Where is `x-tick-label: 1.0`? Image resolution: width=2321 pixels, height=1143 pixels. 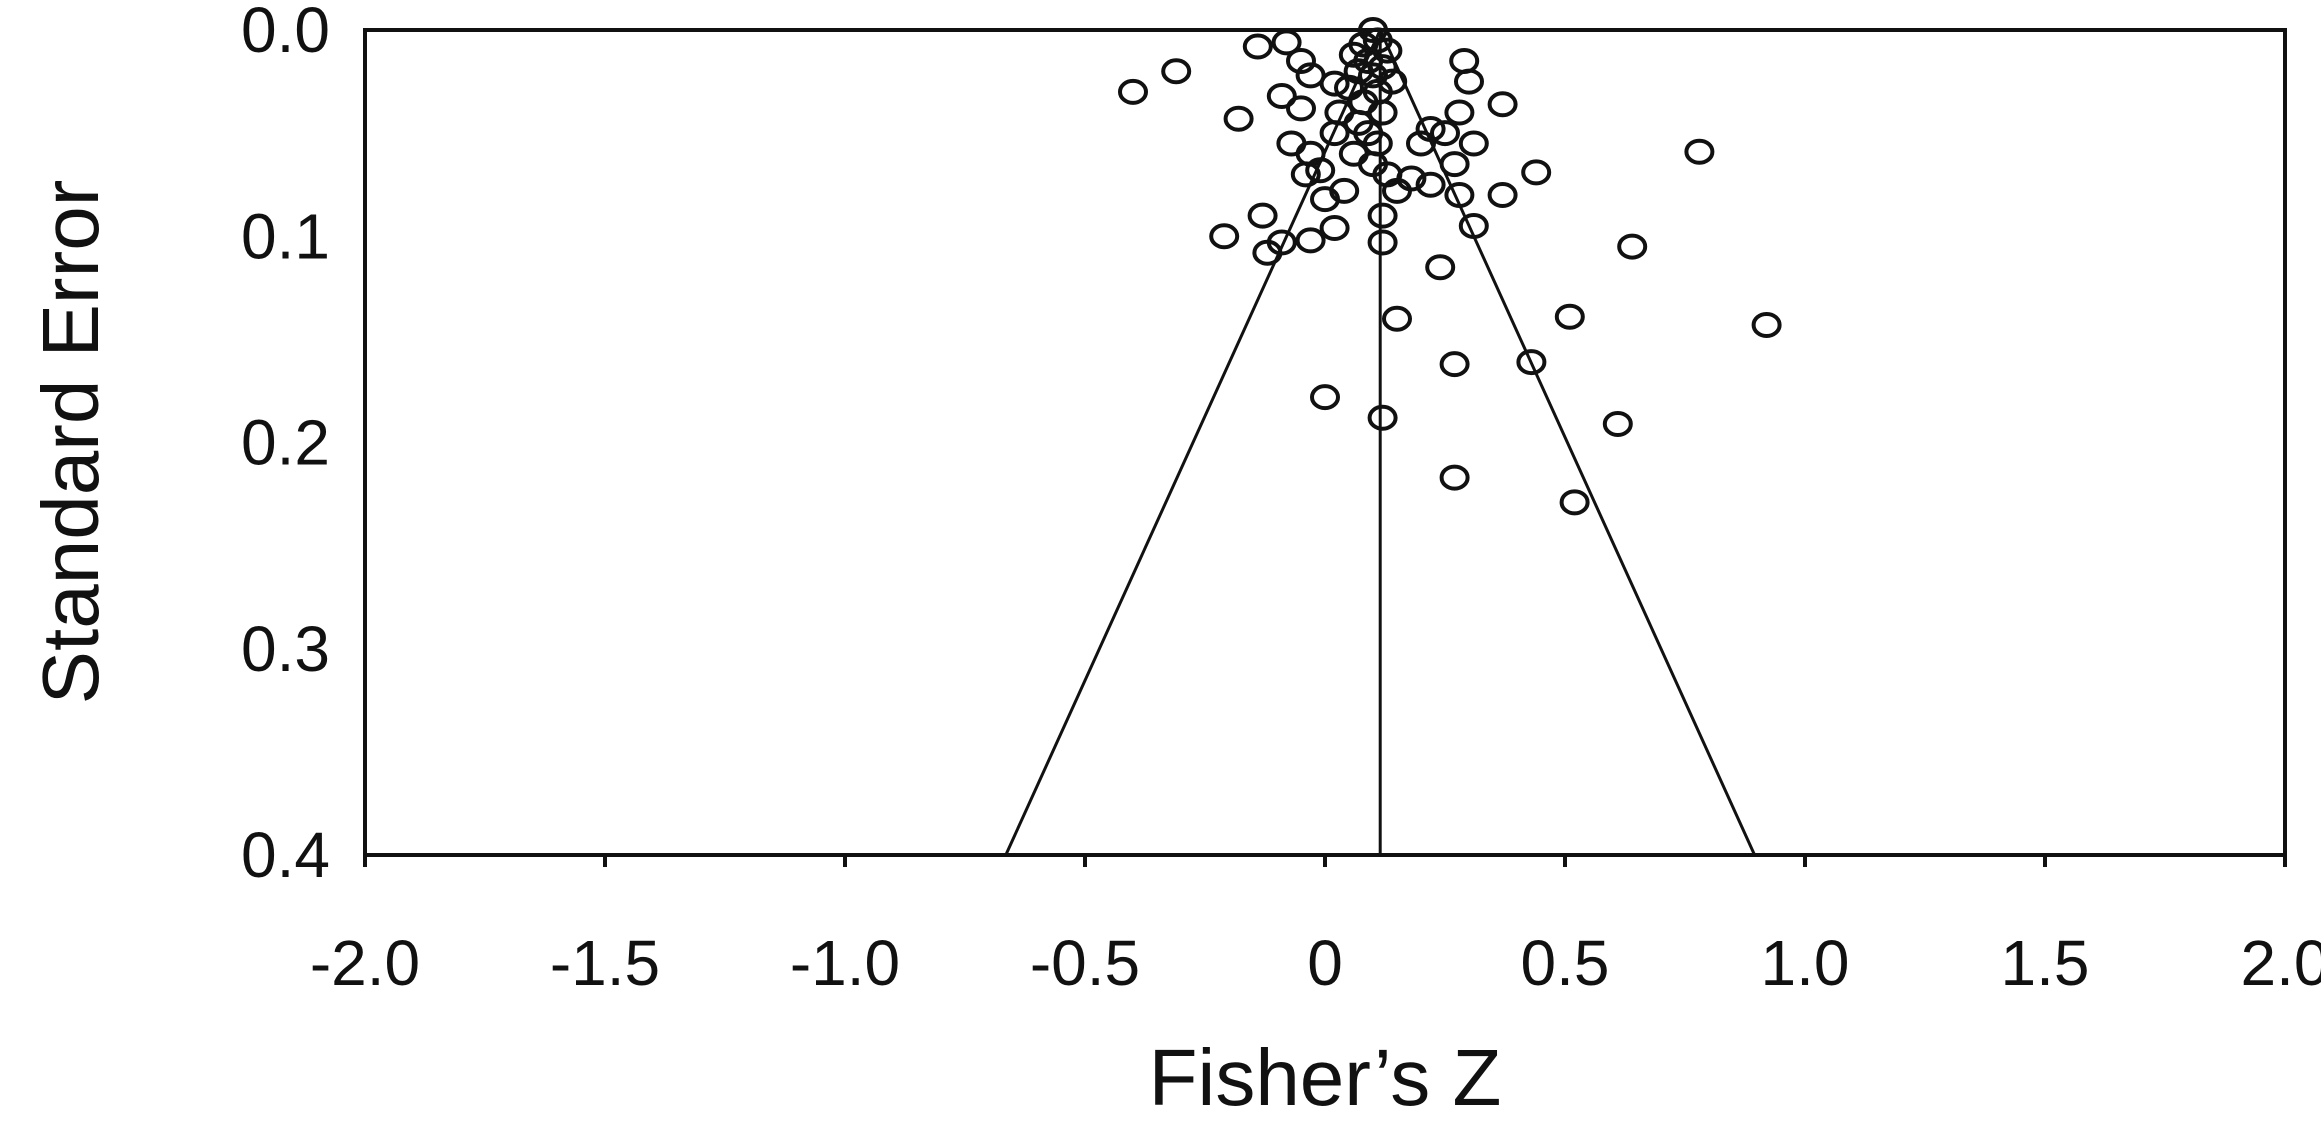
x-tick-label: 1.0 is located at coordinates (1805, 963).